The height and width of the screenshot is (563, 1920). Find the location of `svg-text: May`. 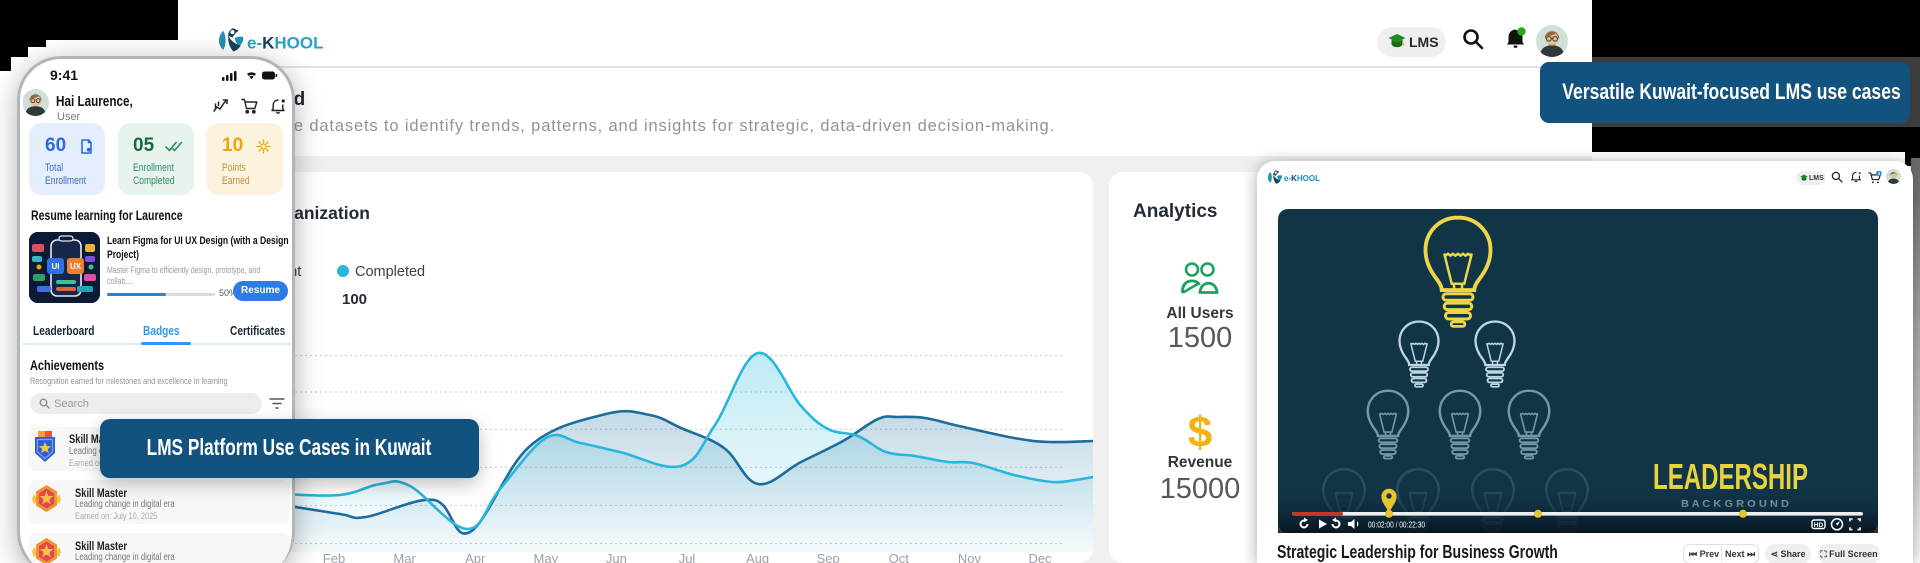

svg-text: May is located at coordinates (546, 557).